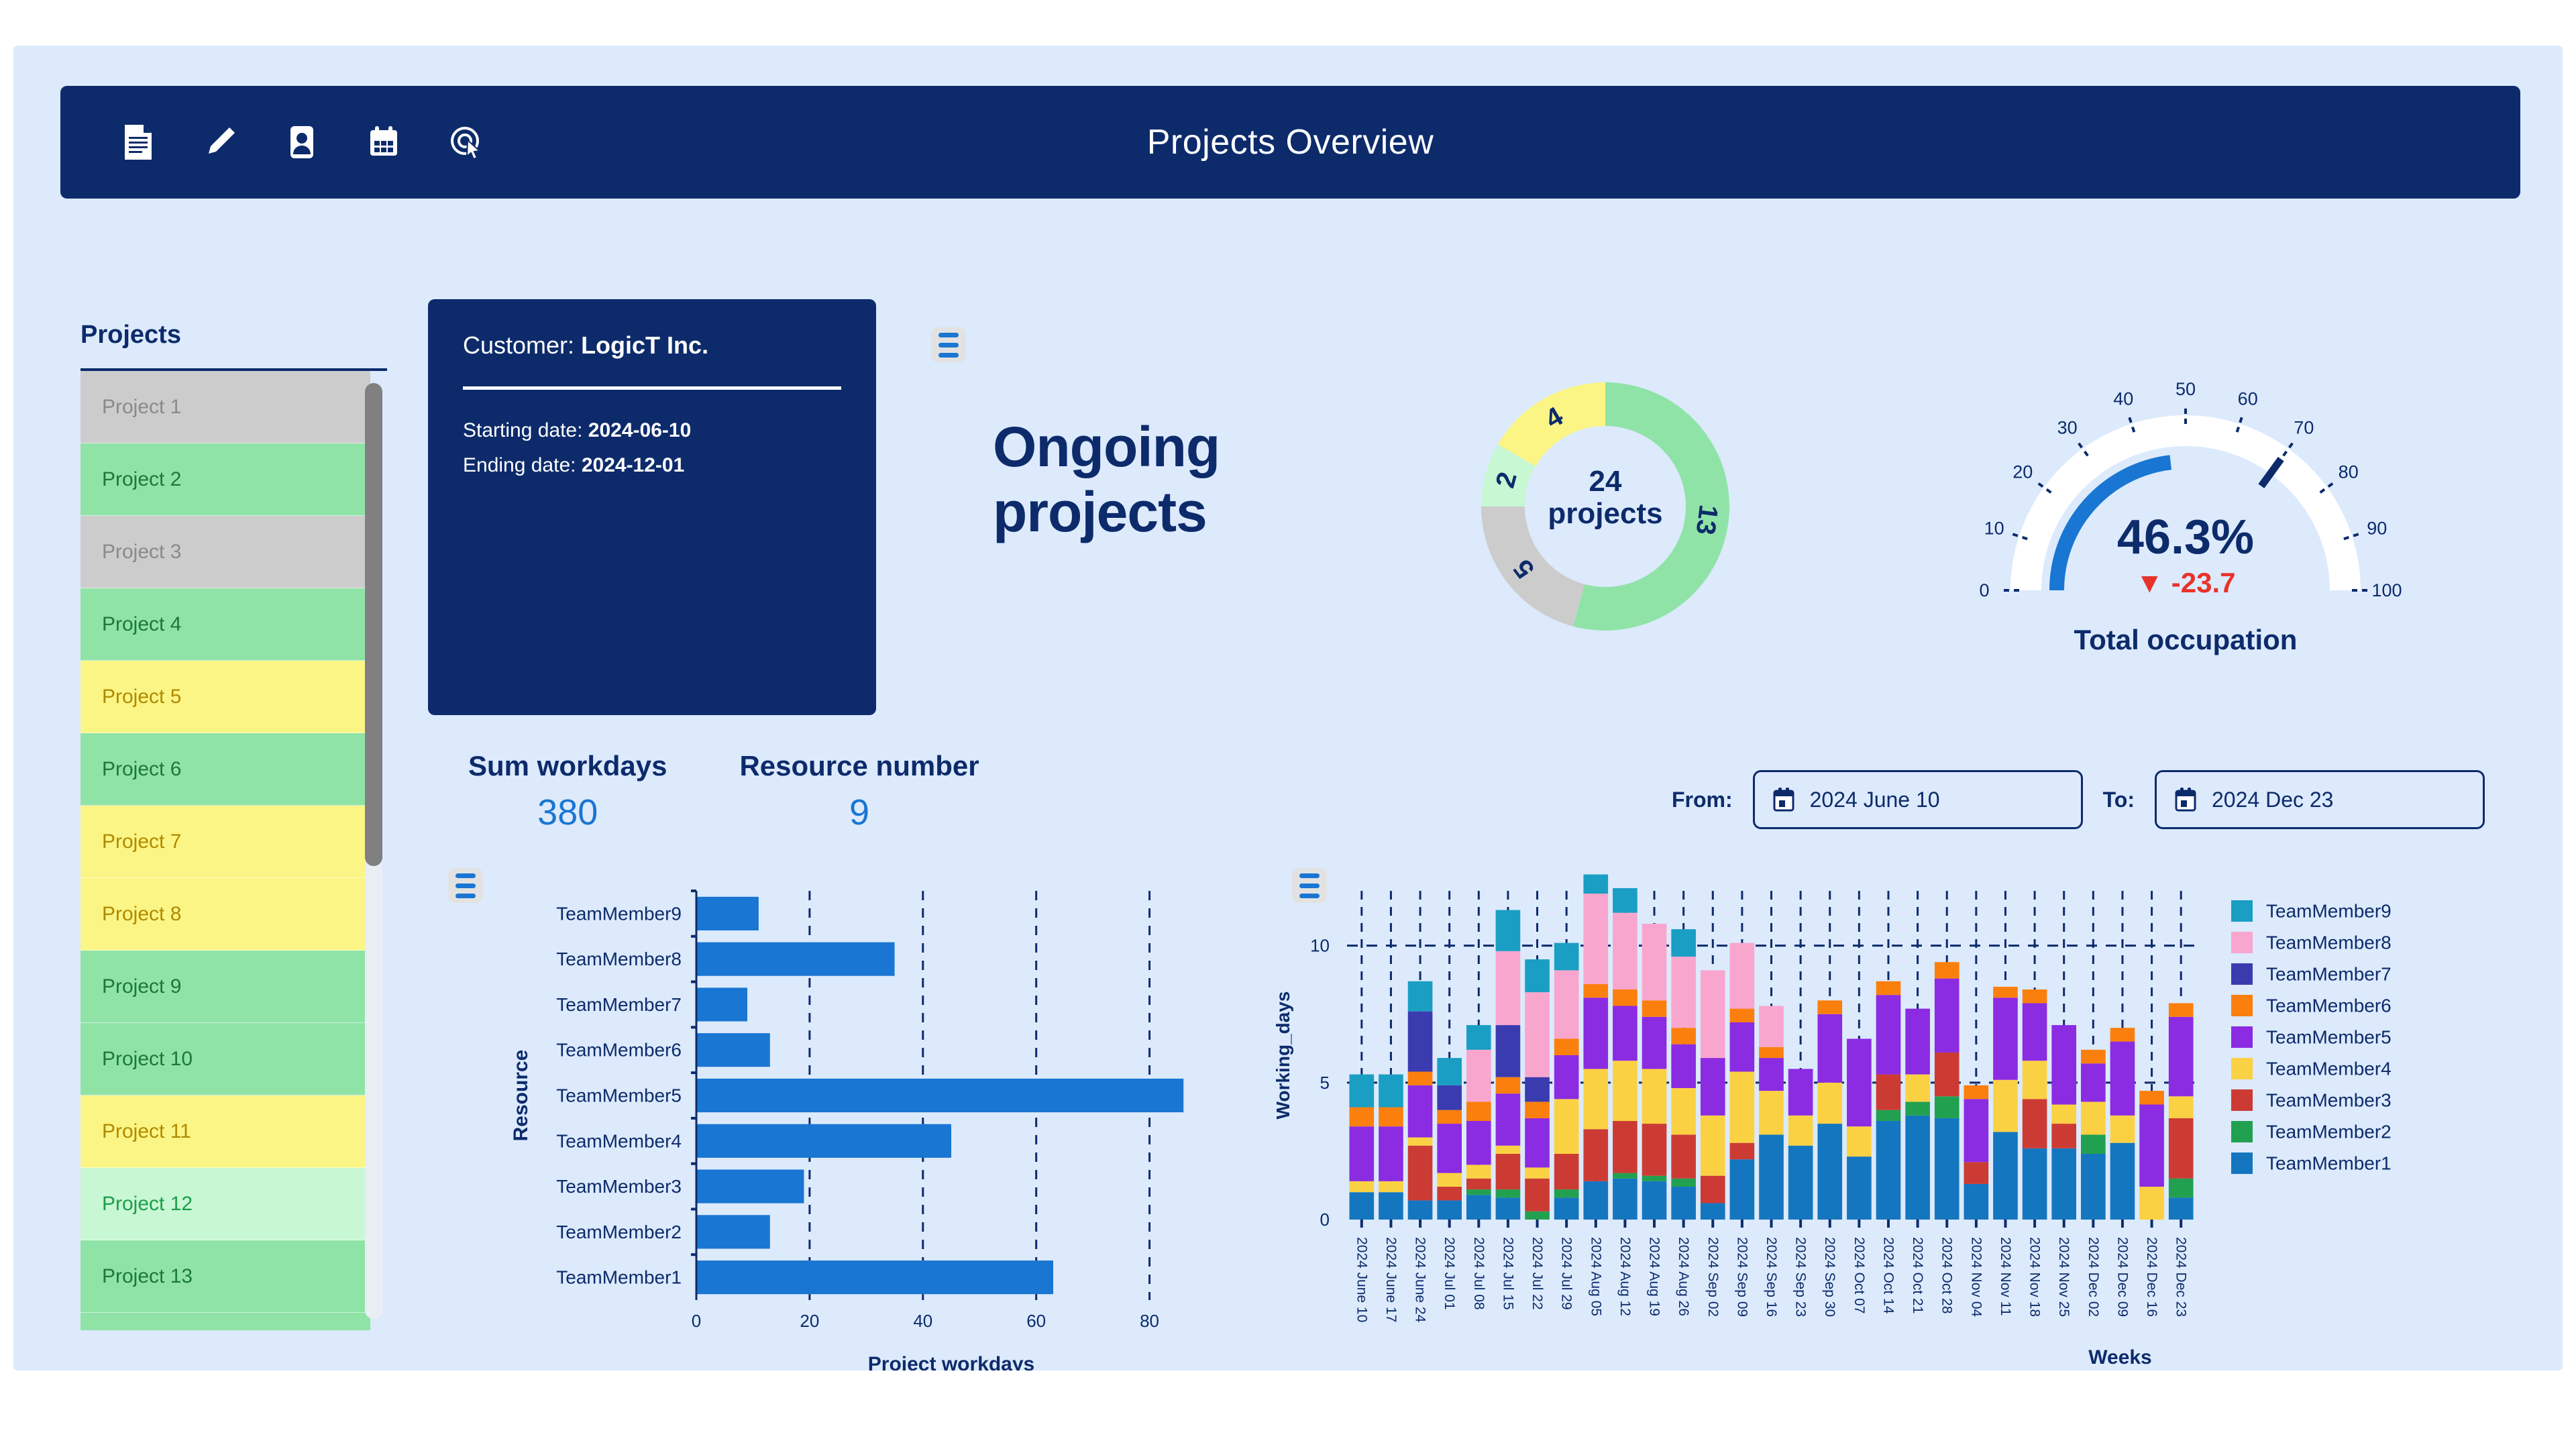 The height and width of the screenshot is (1449, 2576). Describe the element at coordinates (2329, 1132) in the screenshot. I see `legend-label: TeamMember2` at that location.